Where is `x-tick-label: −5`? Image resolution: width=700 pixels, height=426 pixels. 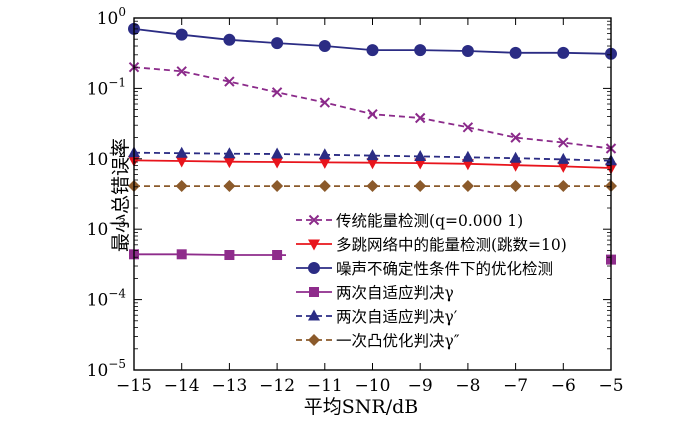 x-tick-label: −5 is located at coordinates (610, 386).